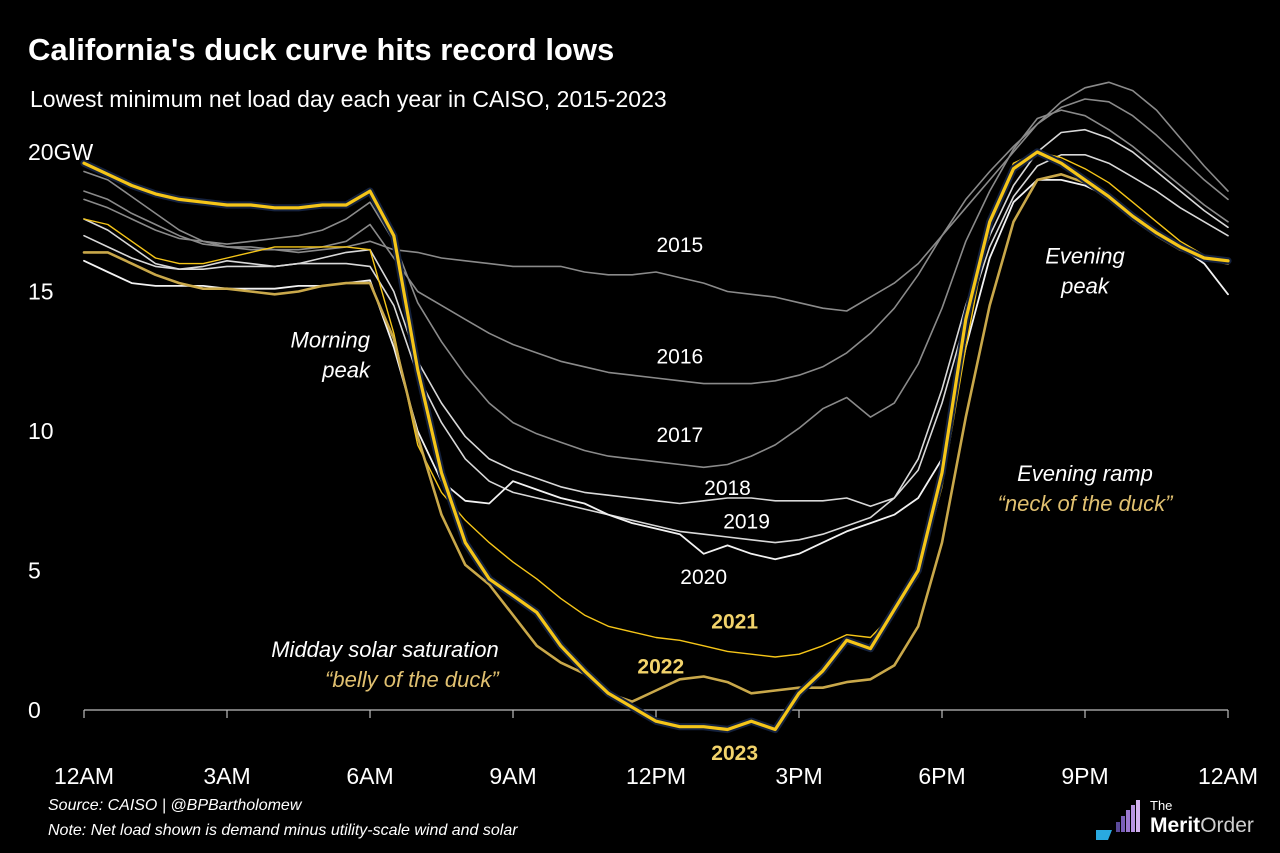 Image resolution: width=1280 pixels, height=853 pixels. What do you see at coordinates (1085, 473) in the screenshot?
I see `annotation-2-line-0: Evening ramp` at bounding box center [1085, 473].